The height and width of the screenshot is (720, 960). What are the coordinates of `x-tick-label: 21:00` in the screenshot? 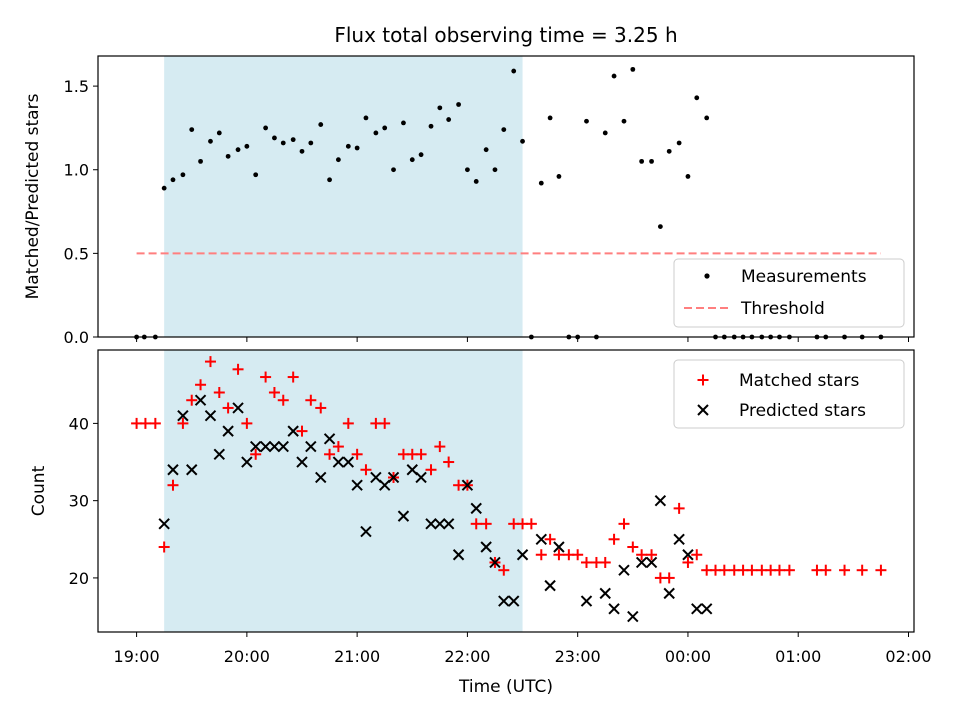 It's located at (357, 656).